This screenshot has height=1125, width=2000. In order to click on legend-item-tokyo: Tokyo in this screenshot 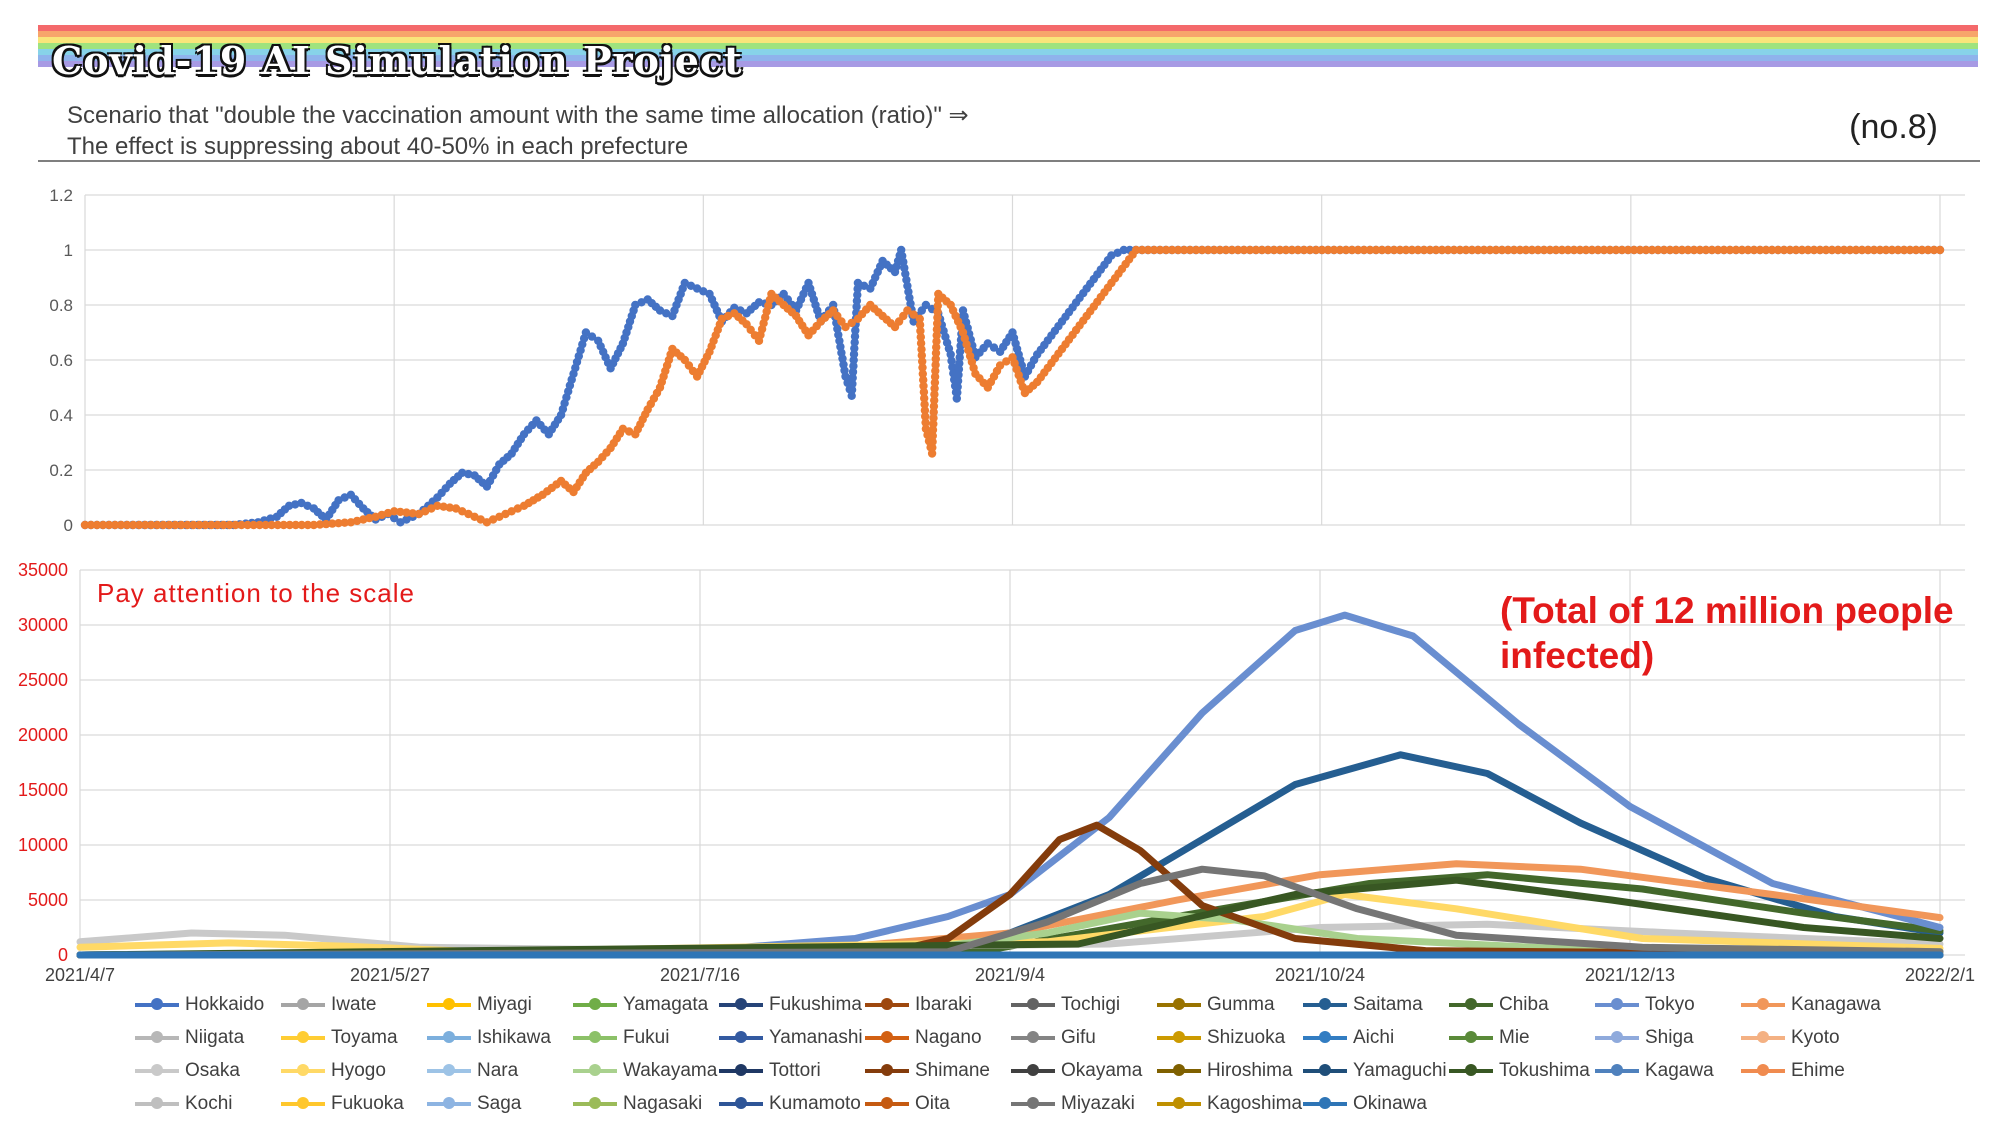, I will do `click(1645, 1005)`.